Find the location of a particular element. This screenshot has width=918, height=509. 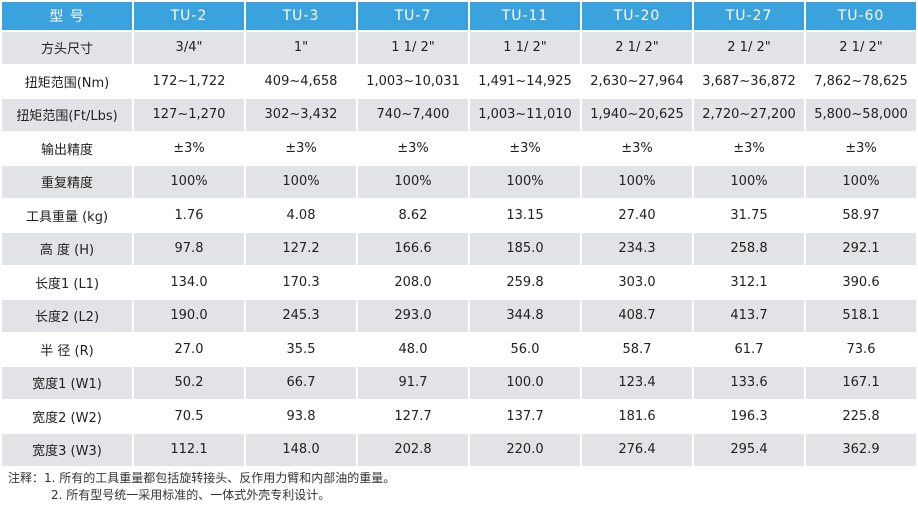

table-cell: 344.8 is located at coordinates (525, 316).